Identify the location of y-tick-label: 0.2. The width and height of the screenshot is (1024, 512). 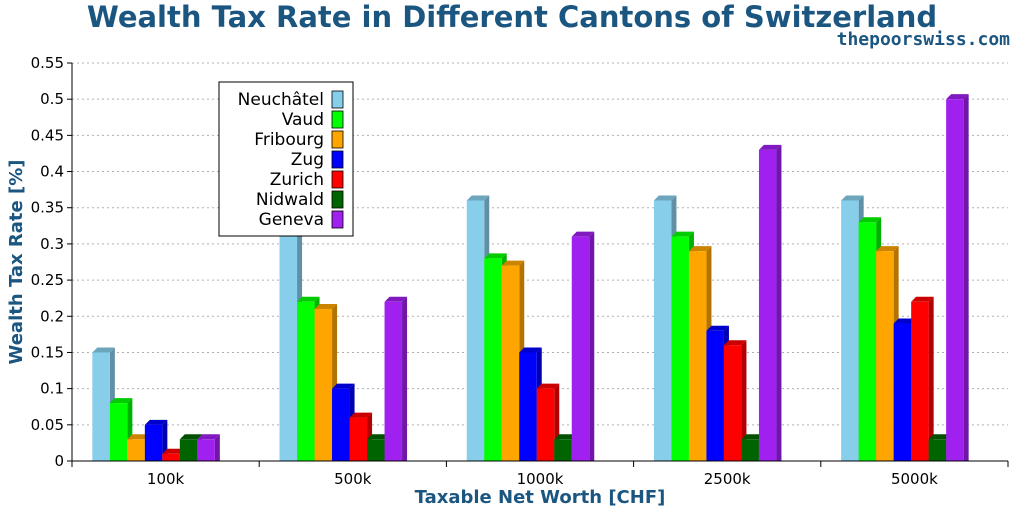
(52, 316).